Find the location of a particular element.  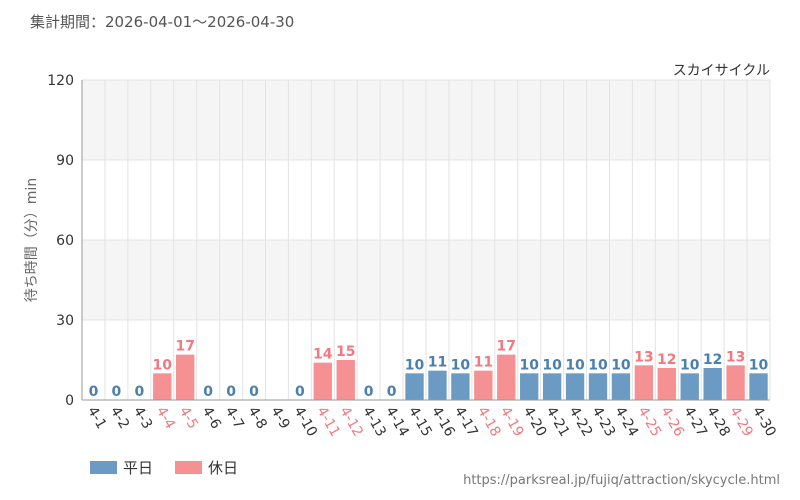

x-tick-label-4-19: 4-19 is located at coordinates (512, 422).